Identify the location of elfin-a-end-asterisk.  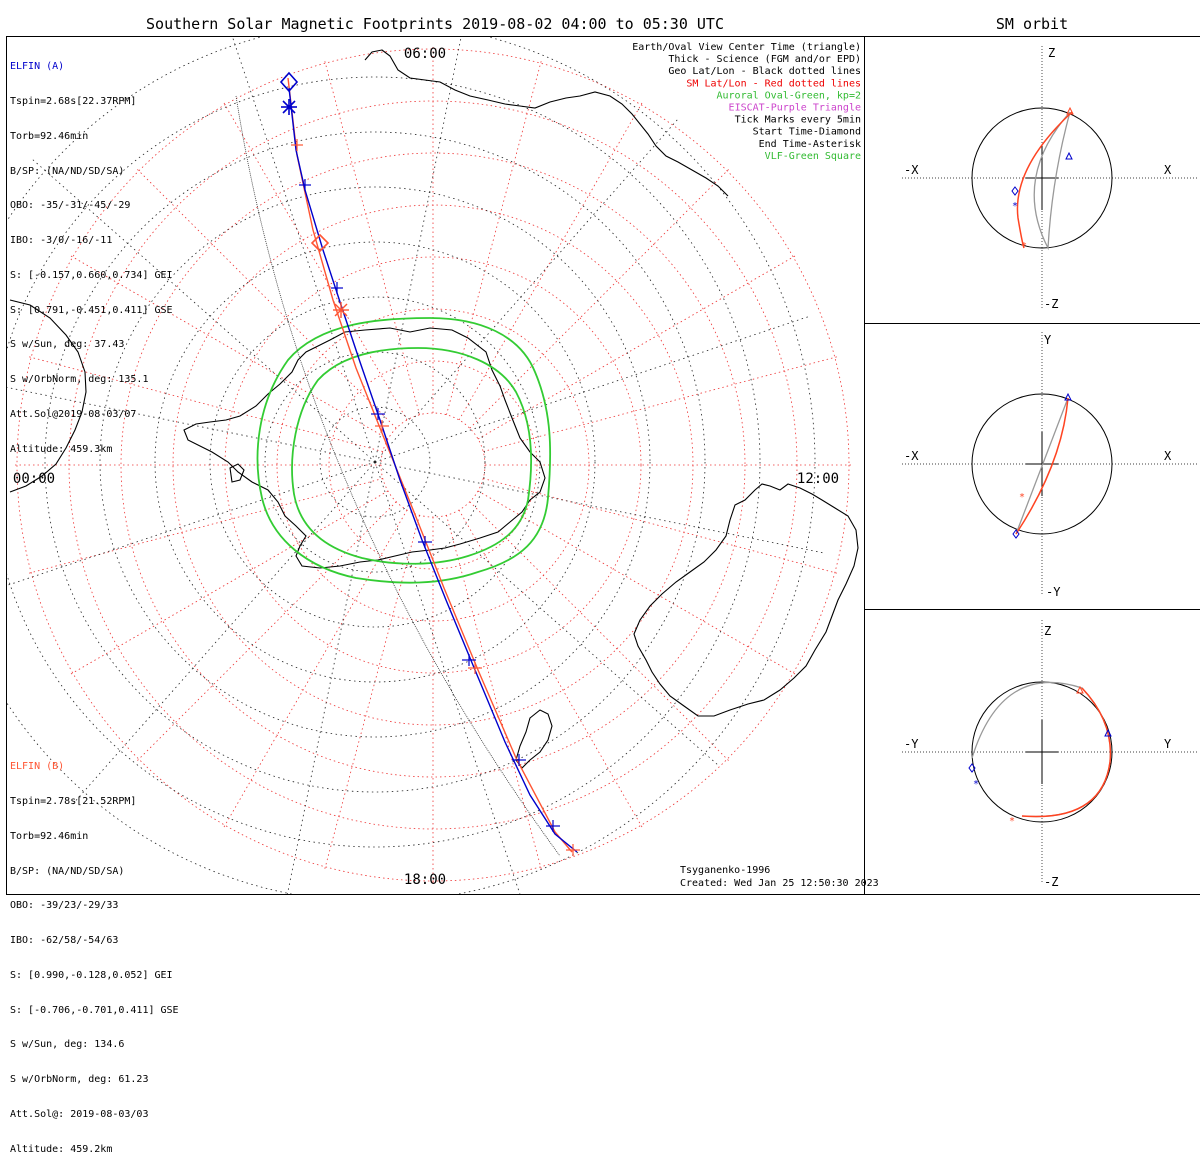
(289, 107).